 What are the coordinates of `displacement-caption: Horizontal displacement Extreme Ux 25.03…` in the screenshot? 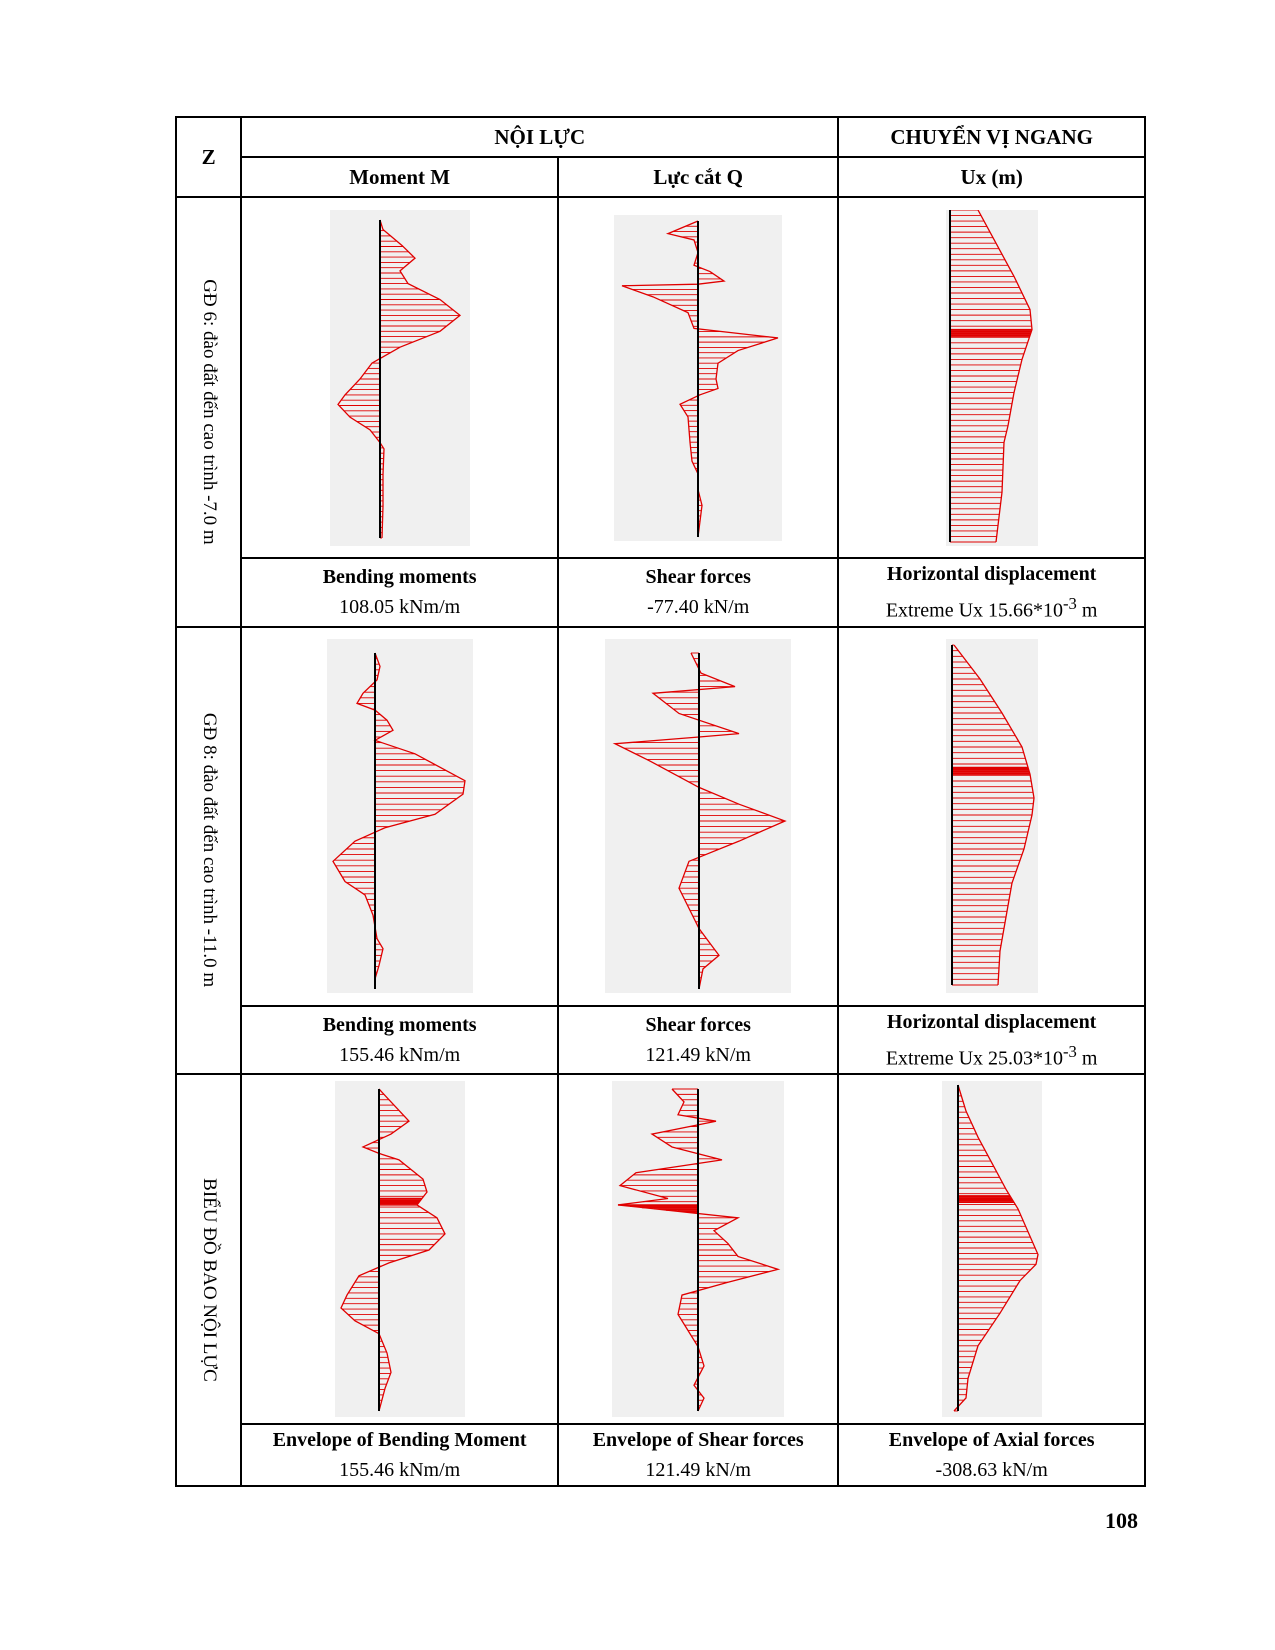 It's located at (991, 1040).